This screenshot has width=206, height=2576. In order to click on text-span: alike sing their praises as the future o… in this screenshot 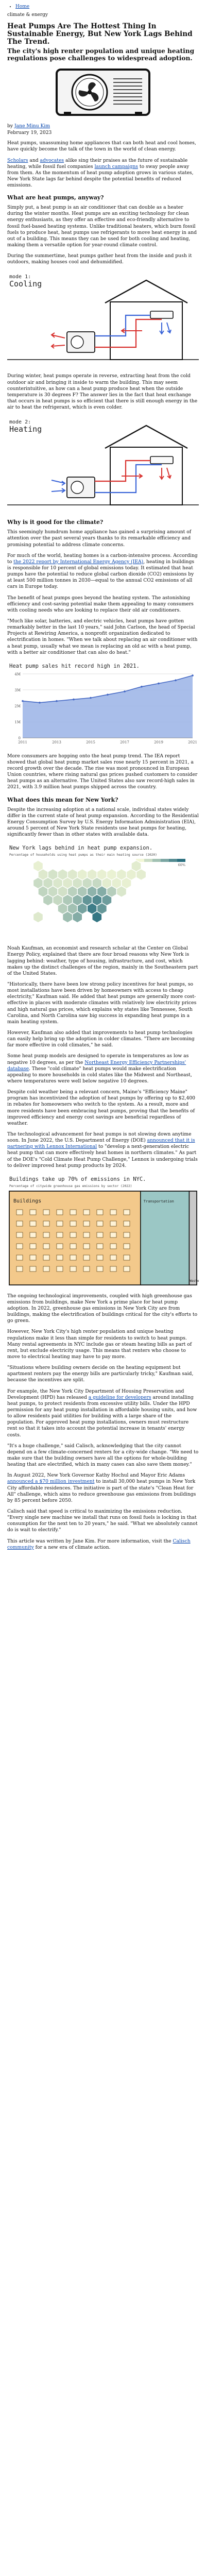, I will do `click(97, 163)`.